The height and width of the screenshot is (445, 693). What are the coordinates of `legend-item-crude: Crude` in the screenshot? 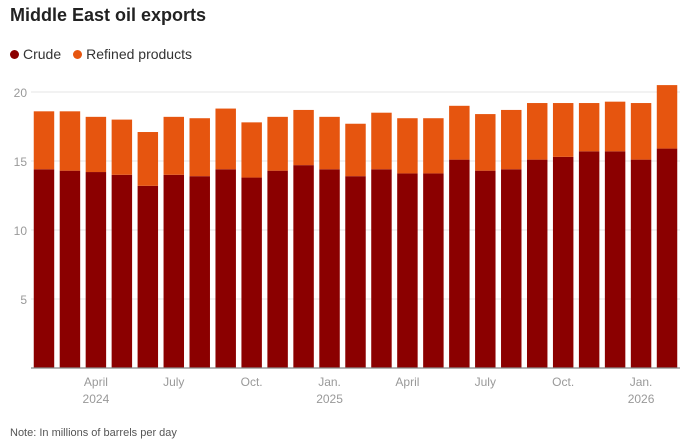 It's located at (35, 54).